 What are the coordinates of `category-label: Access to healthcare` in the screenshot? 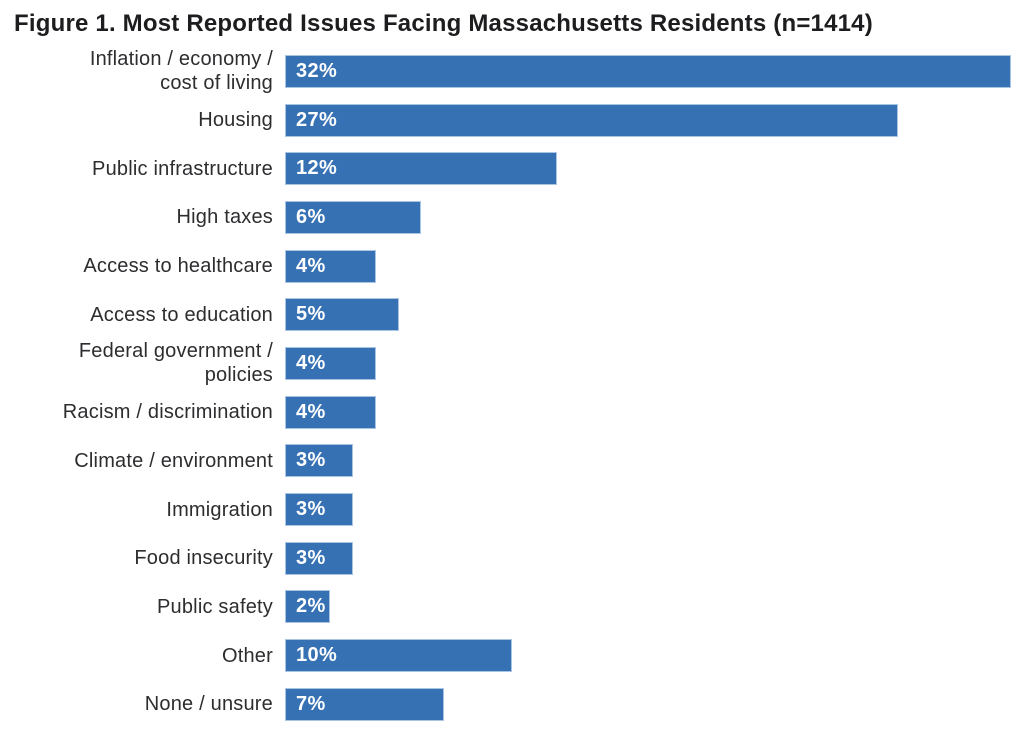 It's located at (178, 266).